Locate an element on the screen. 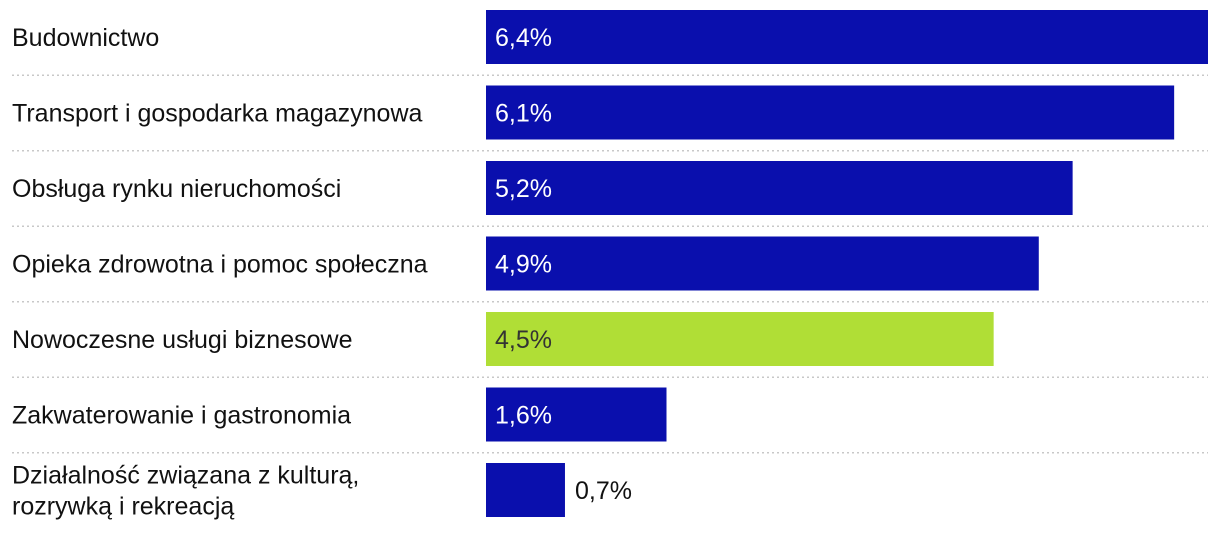 The width and height of the screenshot is (1220, 544). value-label-1: 6,1% is located at coordinates (523, 114).